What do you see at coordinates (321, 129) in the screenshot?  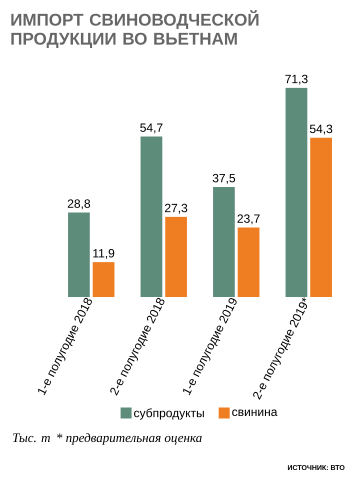 I see `data-label: 54,3` at bounding box center [321, 129].